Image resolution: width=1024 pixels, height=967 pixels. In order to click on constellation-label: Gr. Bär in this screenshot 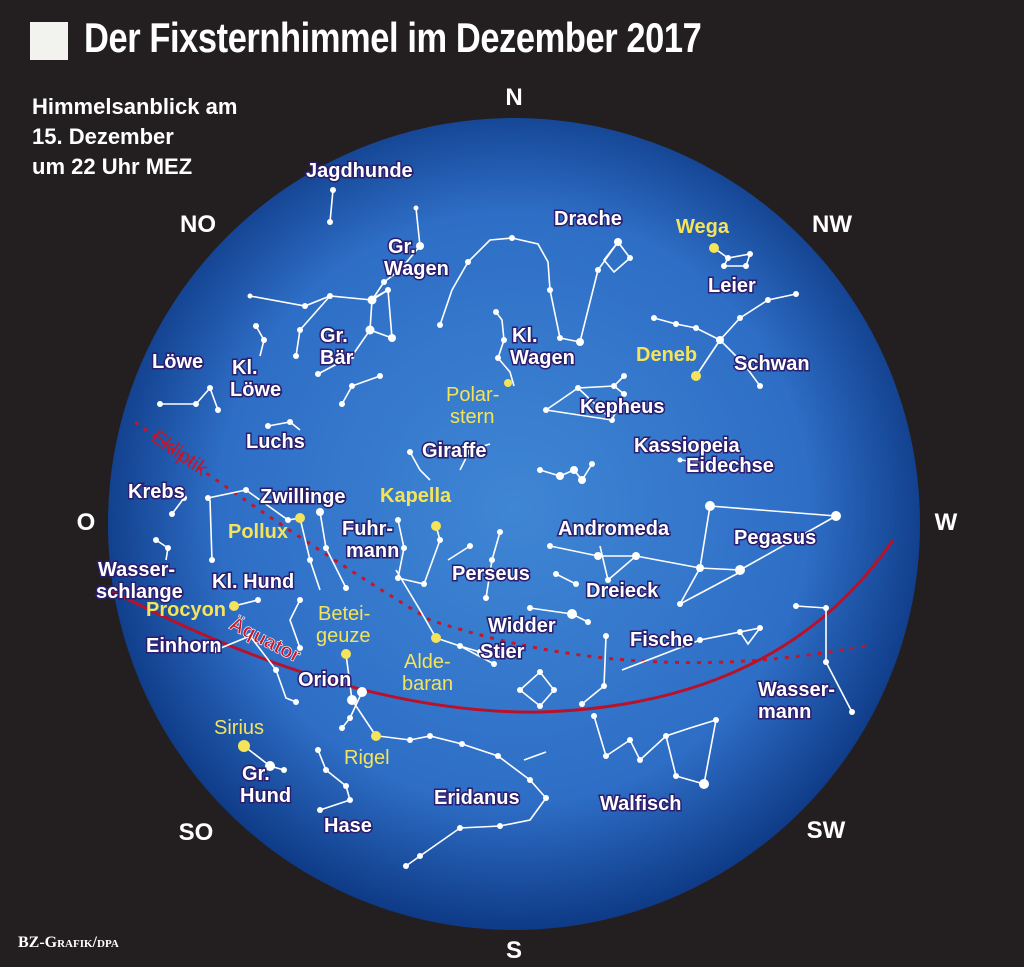, I will do `click(337, 347)`.